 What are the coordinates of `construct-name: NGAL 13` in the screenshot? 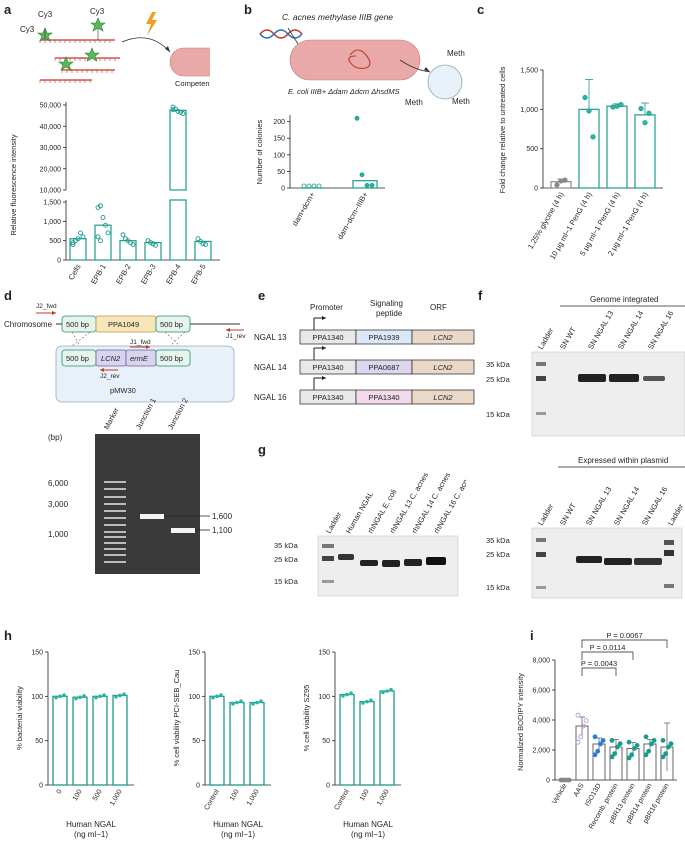 It's located at (270, 337).